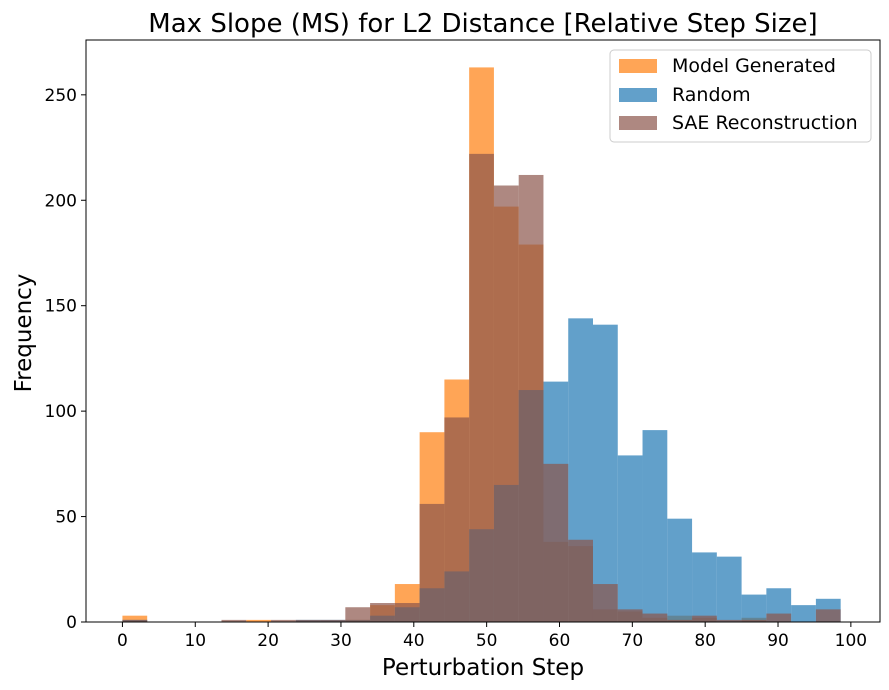 Image resolution: width=889 pixels, height=690 pixels. I want to click on x-tick-label: 50, so click(487, 641).